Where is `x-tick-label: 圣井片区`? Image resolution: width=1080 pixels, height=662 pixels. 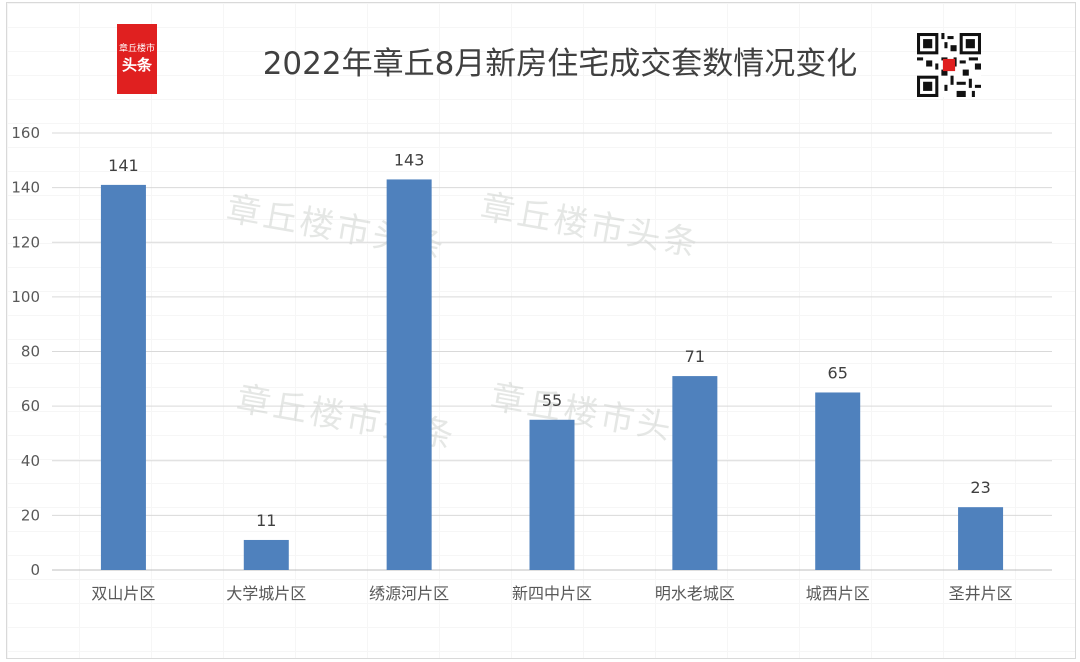 x-tick-label: 圣井片区 is located at coordinates (981, 593).